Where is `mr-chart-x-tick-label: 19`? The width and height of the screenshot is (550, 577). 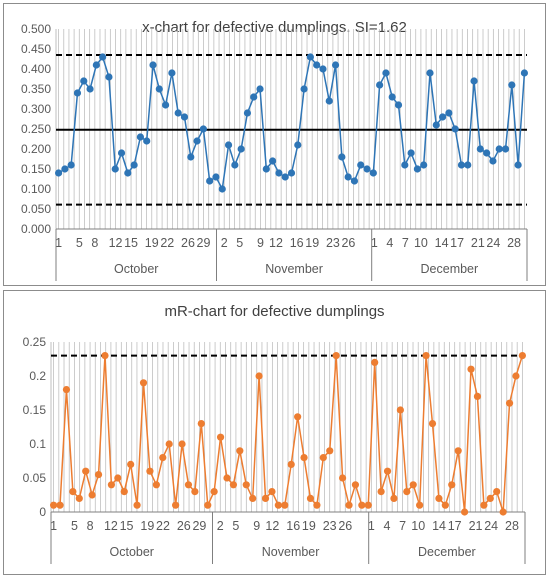
mr-chart-x-tick-label: 19 is located at coordinates (147, 526).